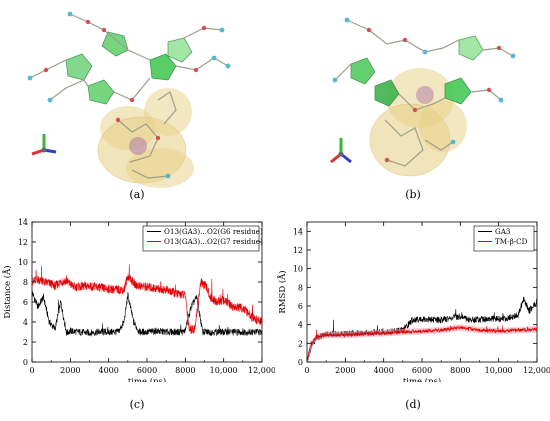  Describe the element at coordinates (282, 291) in the screenshot. I see `y-axis-label: RMSD (Å)` at that location.